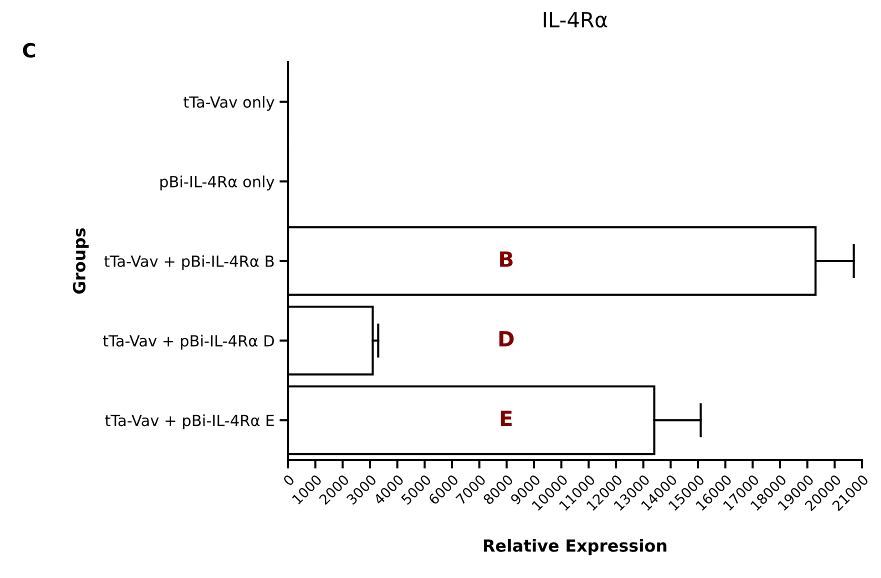  I want to click on x-tick-label: 0, so click(288, 480).